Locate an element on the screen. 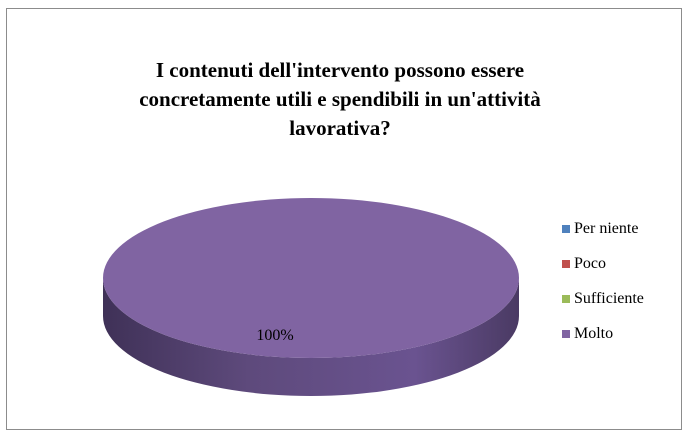 Image resolution: width=689 pixels, height=437 pixels. legend-label-molto: Molto is located at coordinates (594, 333).